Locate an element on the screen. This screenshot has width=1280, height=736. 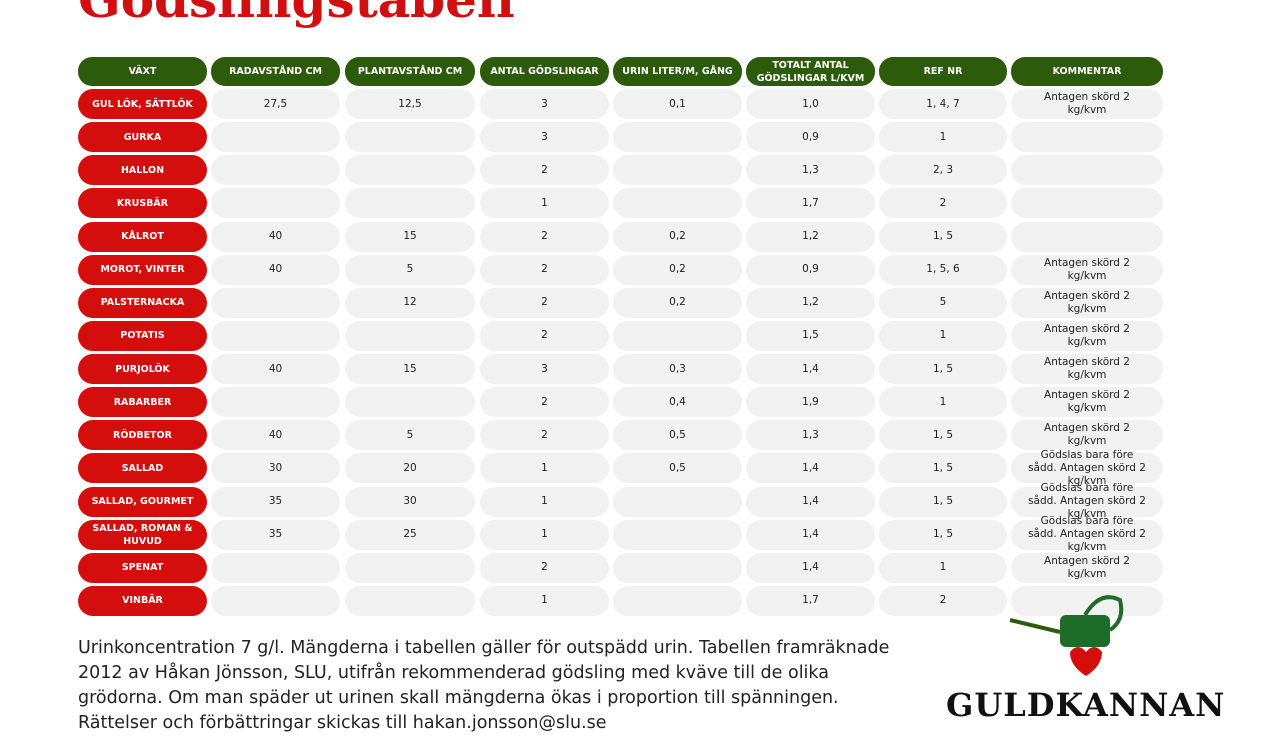
plant-name: KÅLROT is located at coordinates (142, 236).